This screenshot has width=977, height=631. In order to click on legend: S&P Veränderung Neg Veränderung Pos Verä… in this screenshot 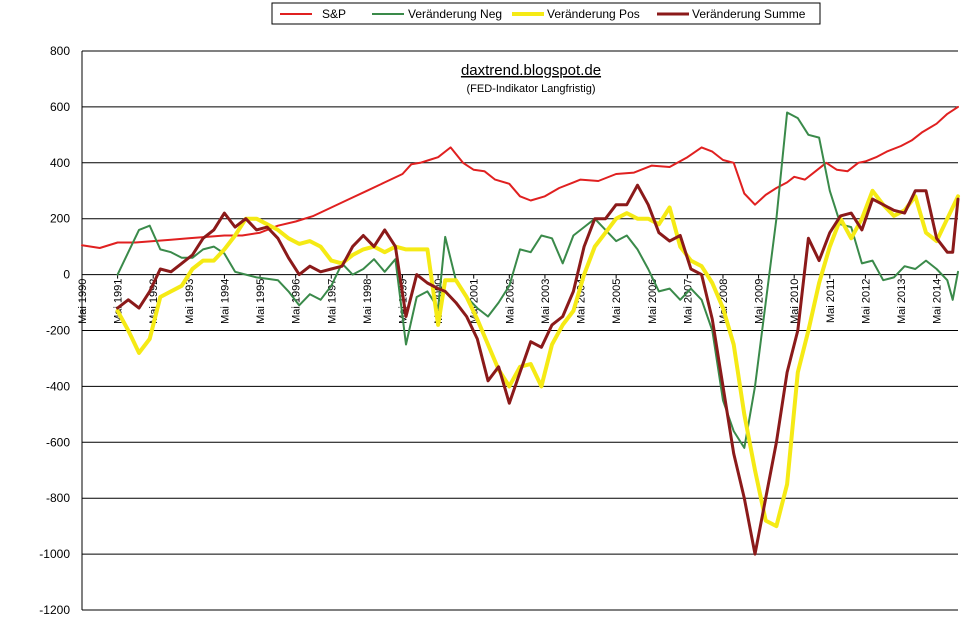, I will do `click(546, 13)`.